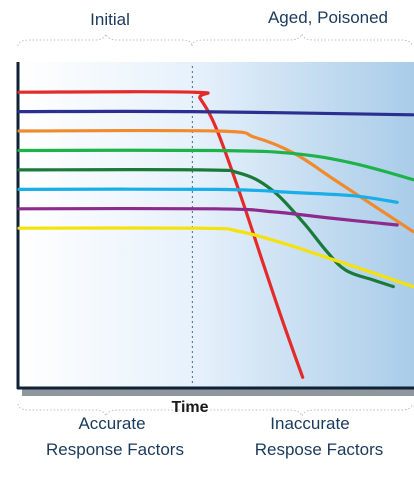  Describe the element at coordinates (319, 449) in the screenshot. I see `inaccurate-label-line2: Respose Factors` at that location.